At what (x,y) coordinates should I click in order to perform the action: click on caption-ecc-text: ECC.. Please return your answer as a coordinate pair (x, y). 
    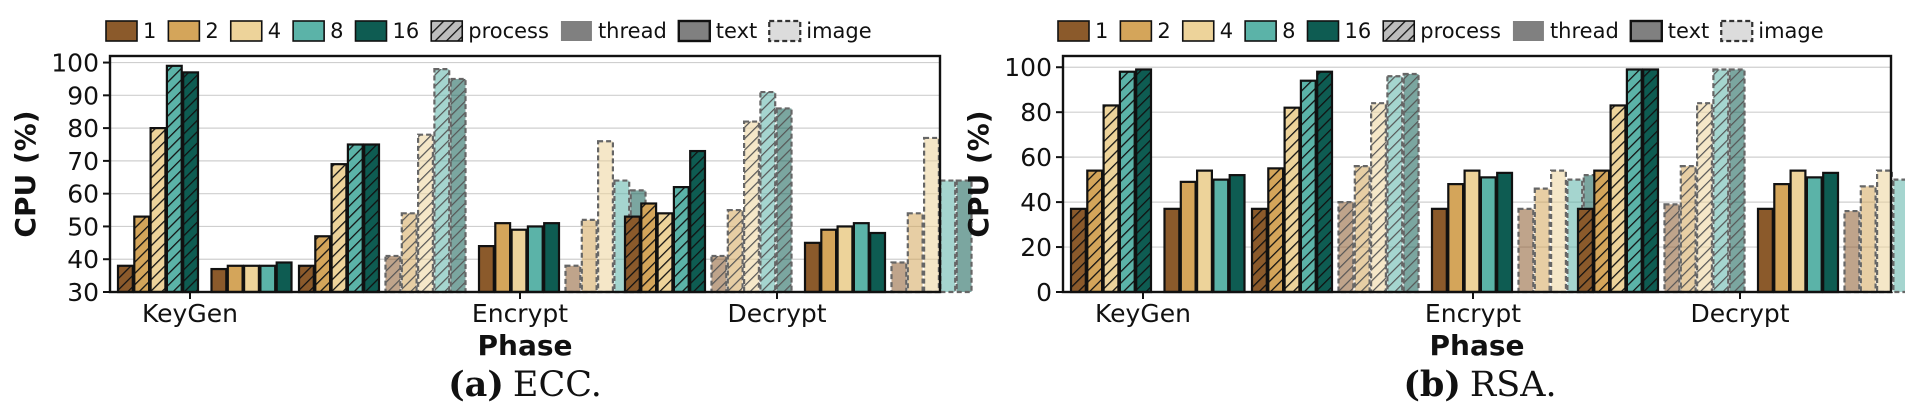
    Looking at the image, I should click on (557, 385).